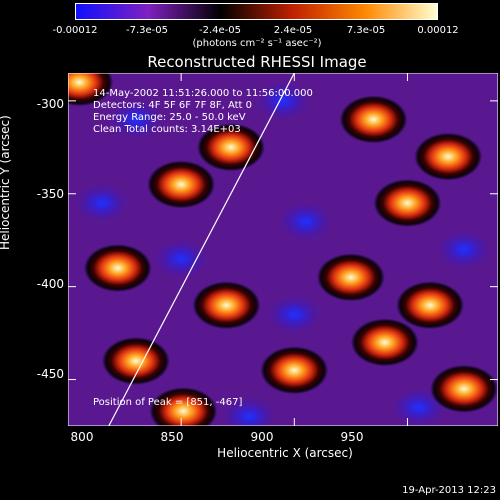  What do you see at coordinates (168, 402) in the screenshot?
I see `peak-position-label: Position of Peak = [851, -467]` at bounding box center [168, 402].